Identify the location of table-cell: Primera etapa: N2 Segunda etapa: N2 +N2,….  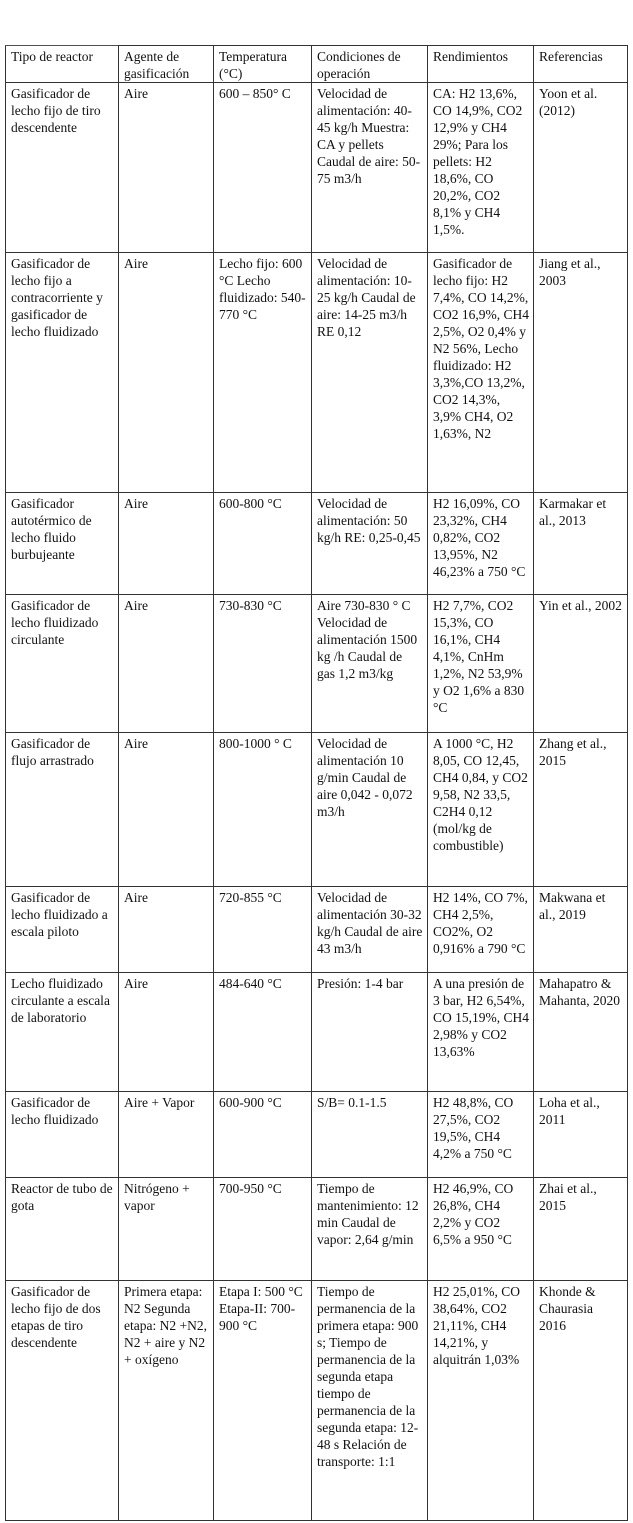
(166, 1400).